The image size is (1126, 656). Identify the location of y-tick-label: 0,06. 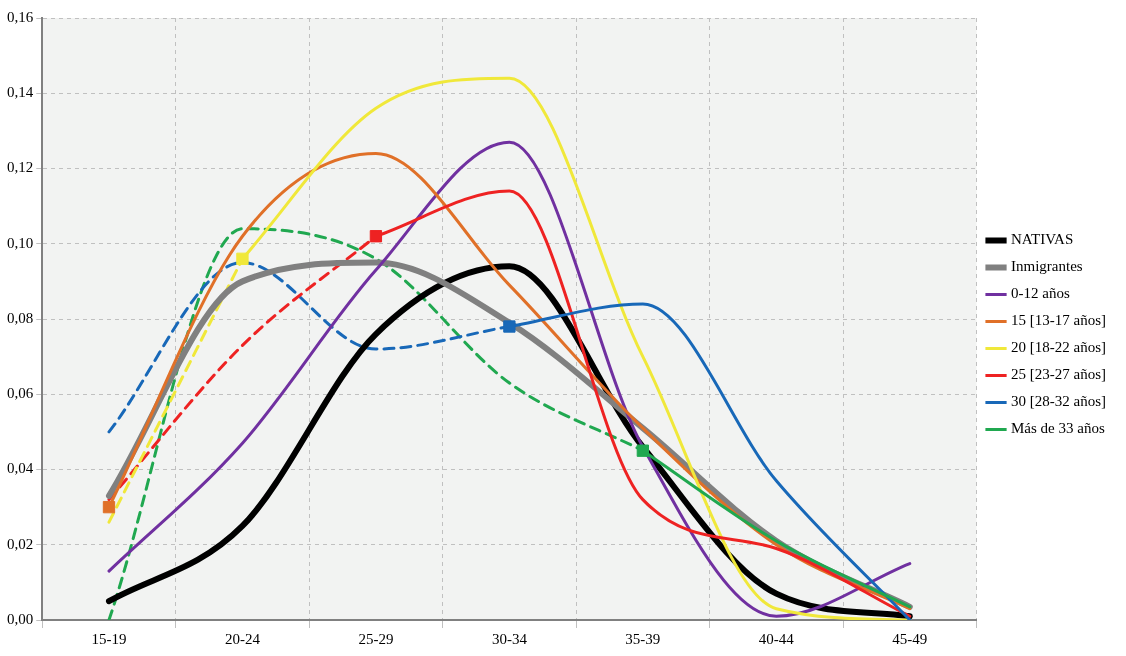
(20, 393).